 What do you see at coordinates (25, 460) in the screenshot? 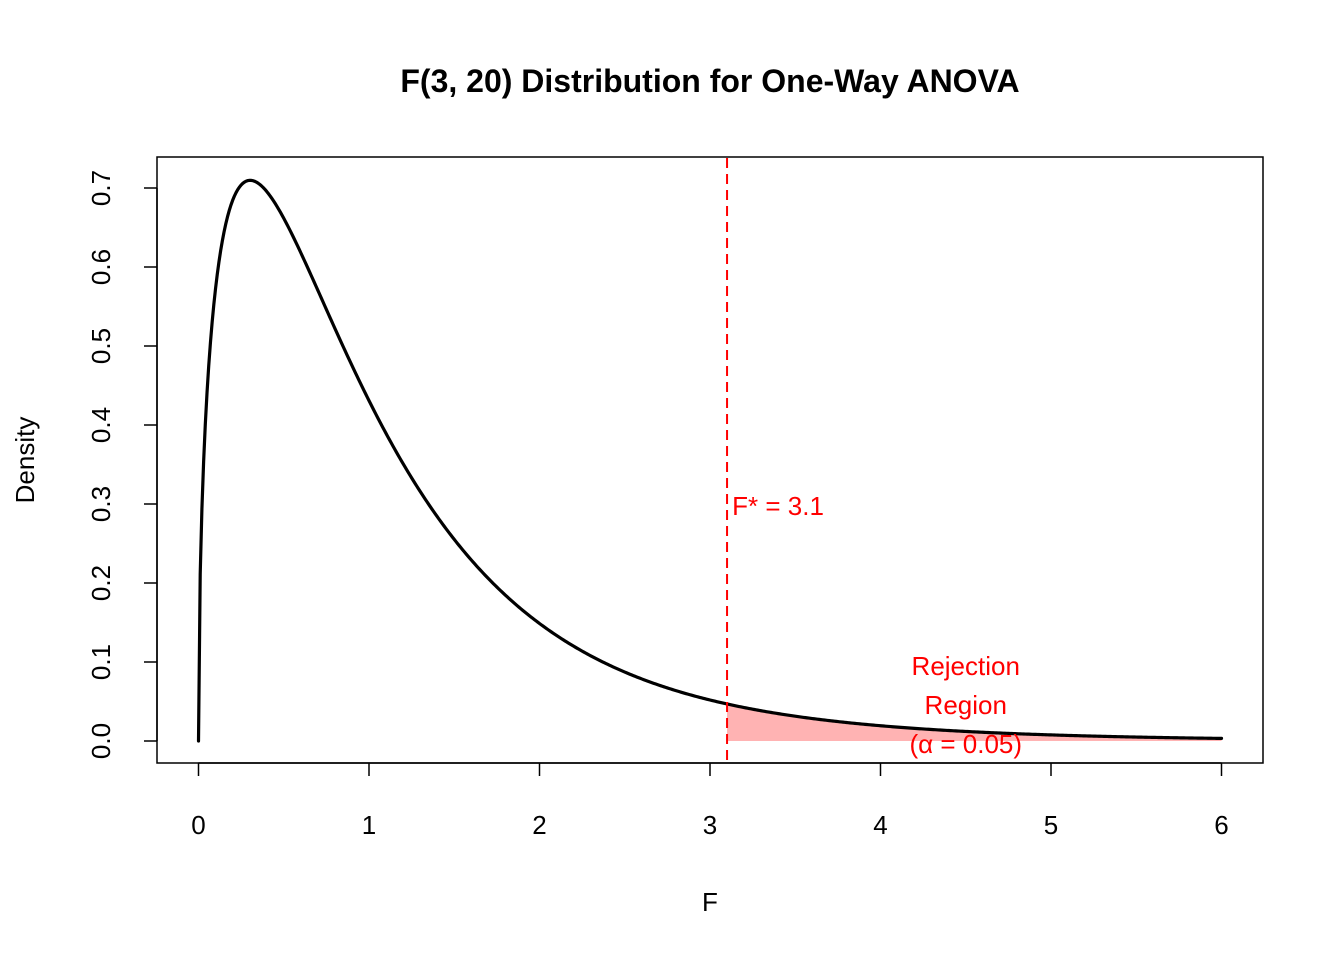
I see `y-axis-label: Density` at bounding box center [25, 460].